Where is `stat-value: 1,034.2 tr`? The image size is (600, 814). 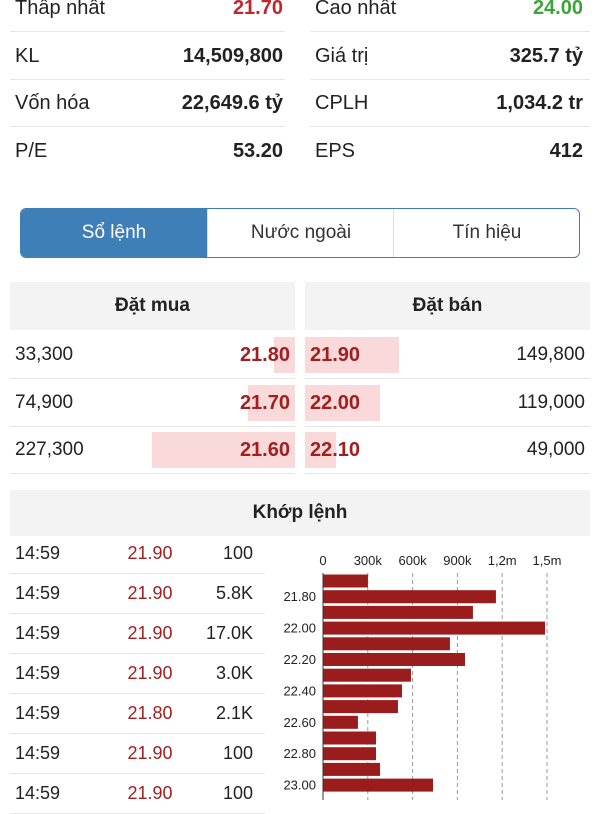
stat-value: 1,034.2 tr is located at coordinates (539, 103).